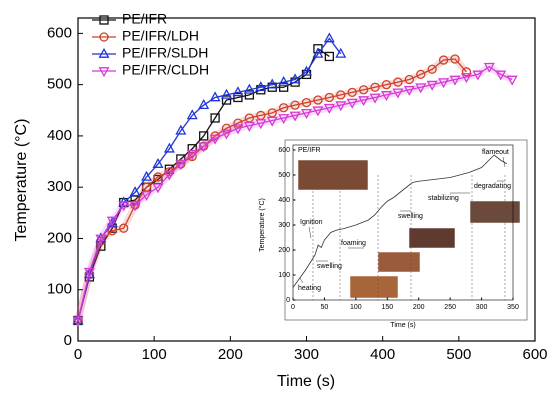  I want to click on annotation: heating, so click(309, 288).